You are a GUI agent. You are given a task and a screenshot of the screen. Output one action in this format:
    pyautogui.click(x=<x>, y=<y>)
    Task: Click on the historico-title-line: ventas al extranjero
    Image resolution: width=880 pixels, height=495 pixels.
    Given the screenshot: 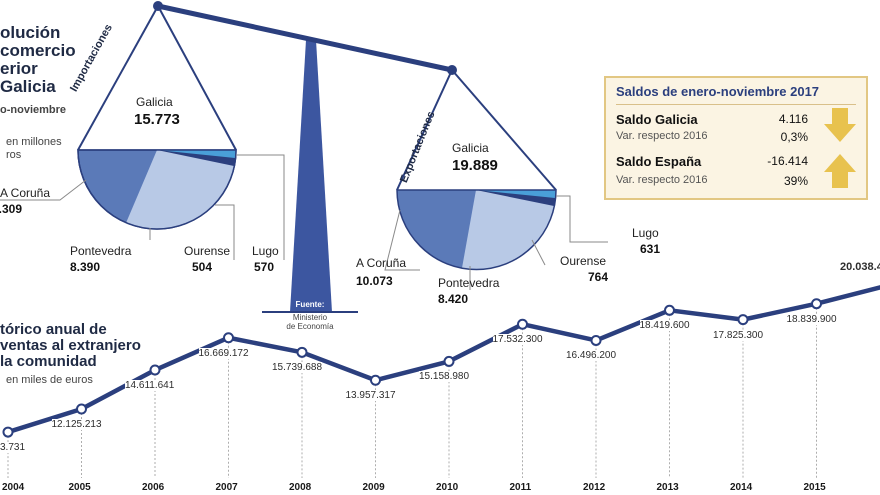 What is the action you would take?
    pyautogui.click(x=70, y=345)
    